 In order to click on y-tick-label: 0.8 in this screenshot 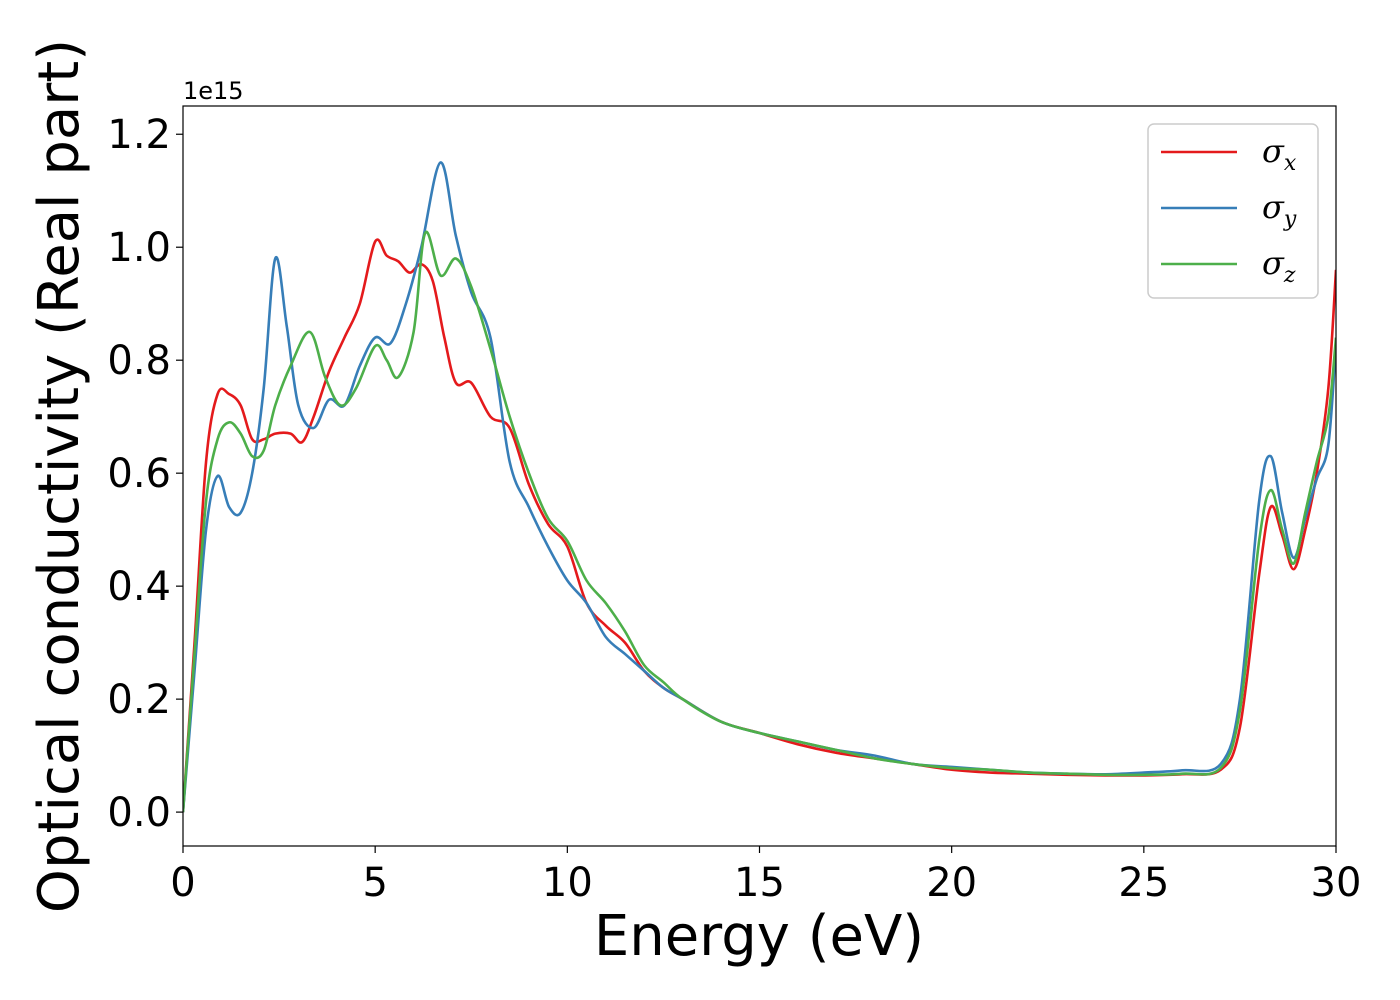, I will do `click(139, 361)`.